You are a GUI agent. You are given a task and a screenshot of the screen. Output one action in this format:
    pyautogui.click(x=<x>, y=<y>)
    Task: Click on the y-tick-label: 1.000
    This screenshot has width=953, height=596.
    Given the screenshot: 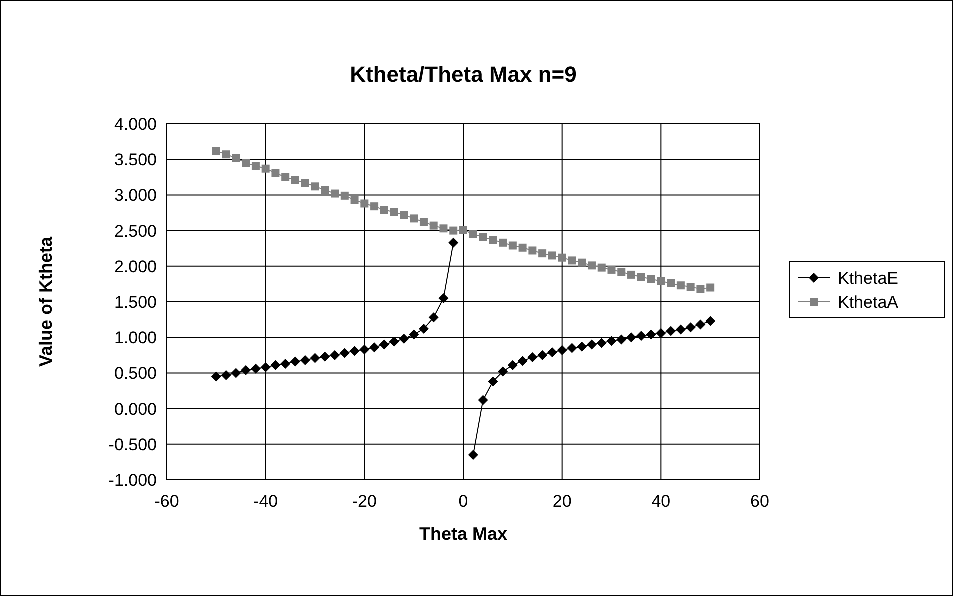 What is the action you would take?
    pyautogui.click(x=135, y=338)
    